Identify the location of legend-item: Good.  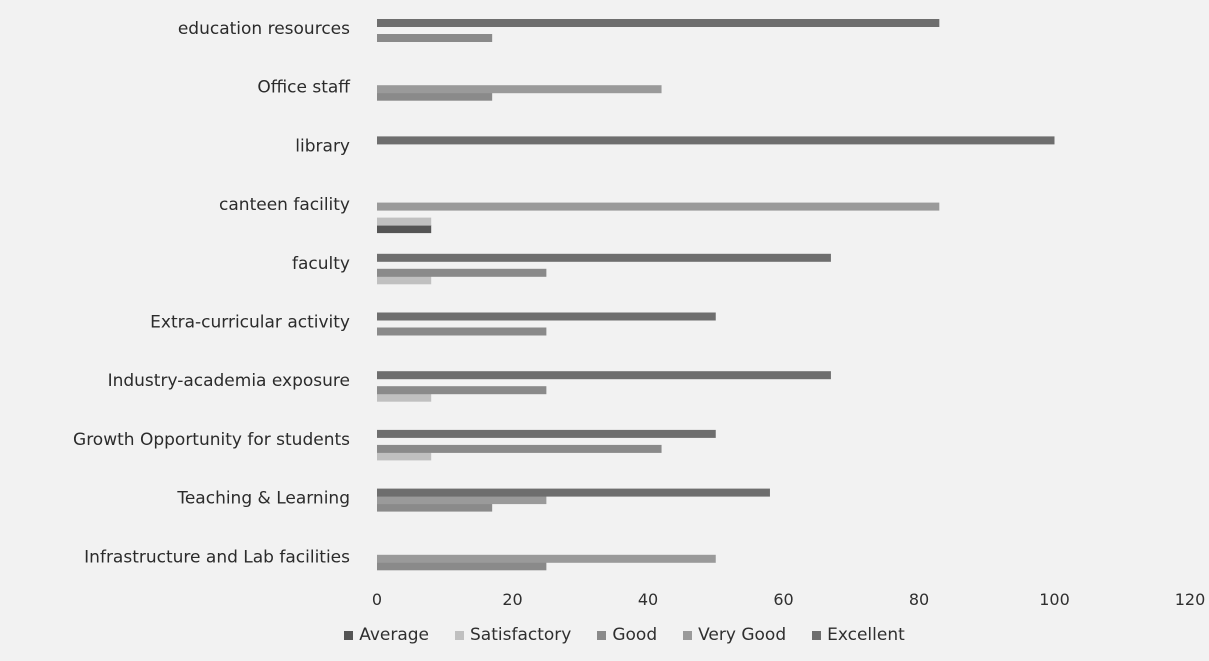
(627, 635).